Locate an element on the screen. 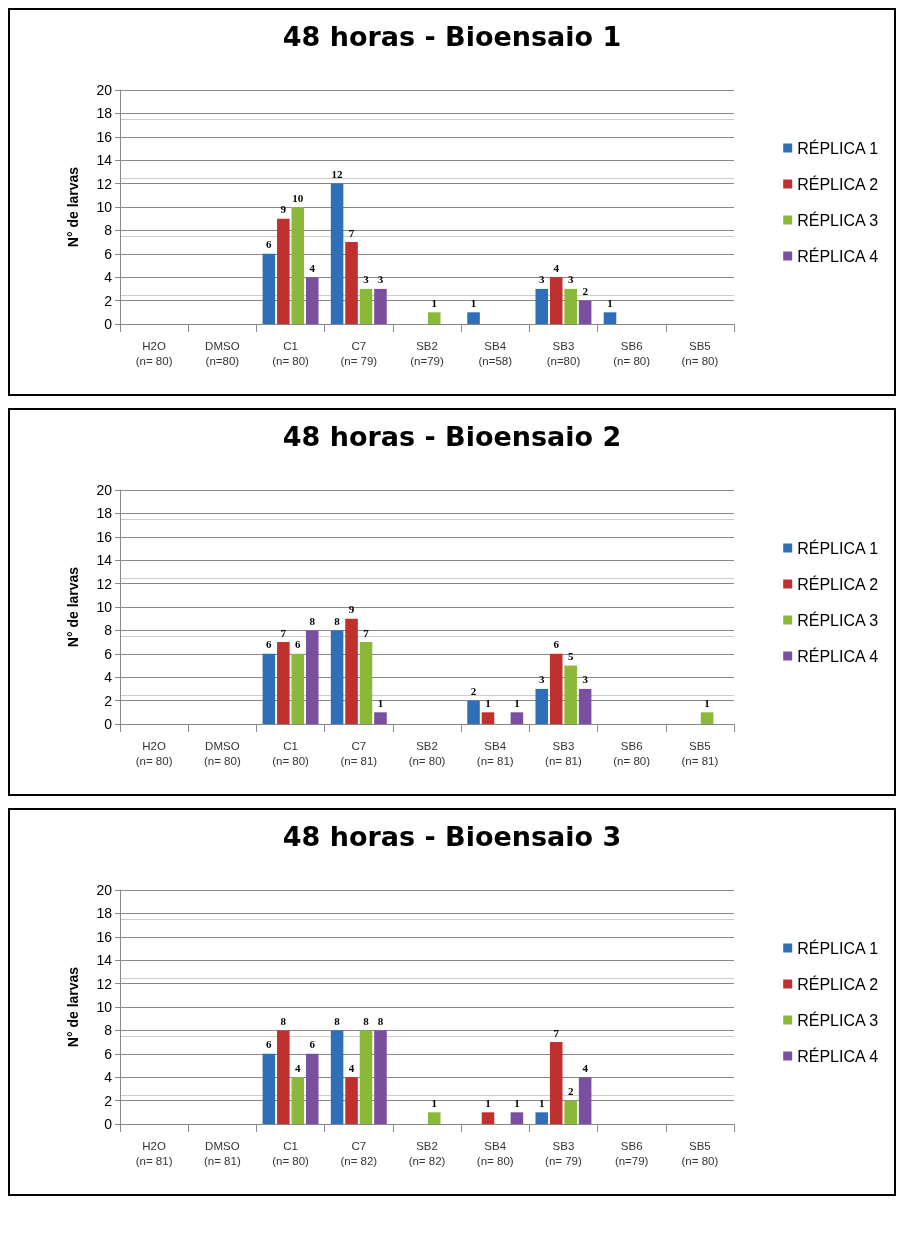  x-tick-label: C7 (n= 79) is located at coordinates (359, 353).